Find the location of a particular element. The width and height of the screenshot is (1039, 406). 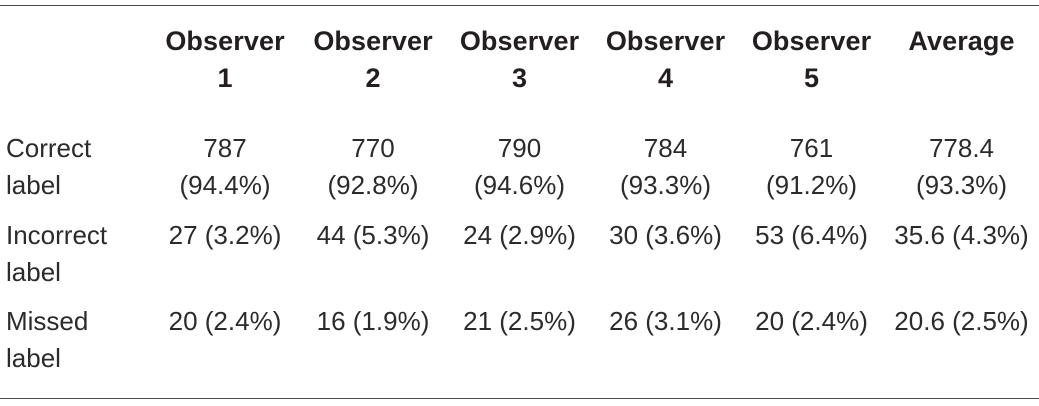

table-cell: 790 (94.6%) is located at coordinates (519, 160).